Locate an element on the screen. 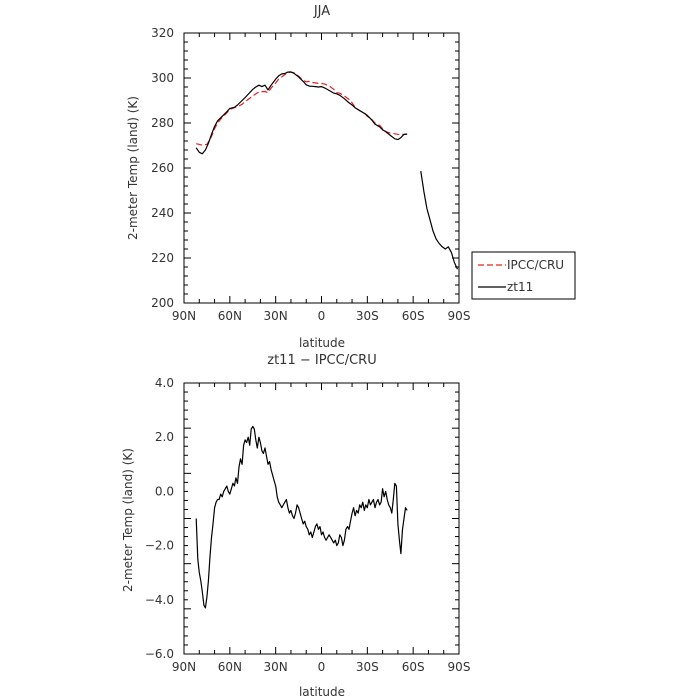 This screenshot has height=700, width=700. bottom-y-tick-label: −4.0 is located at coordinates (159, 600).